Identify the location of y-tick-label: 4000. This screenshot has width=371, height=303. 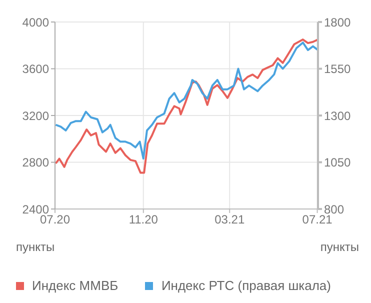
(36, 22).